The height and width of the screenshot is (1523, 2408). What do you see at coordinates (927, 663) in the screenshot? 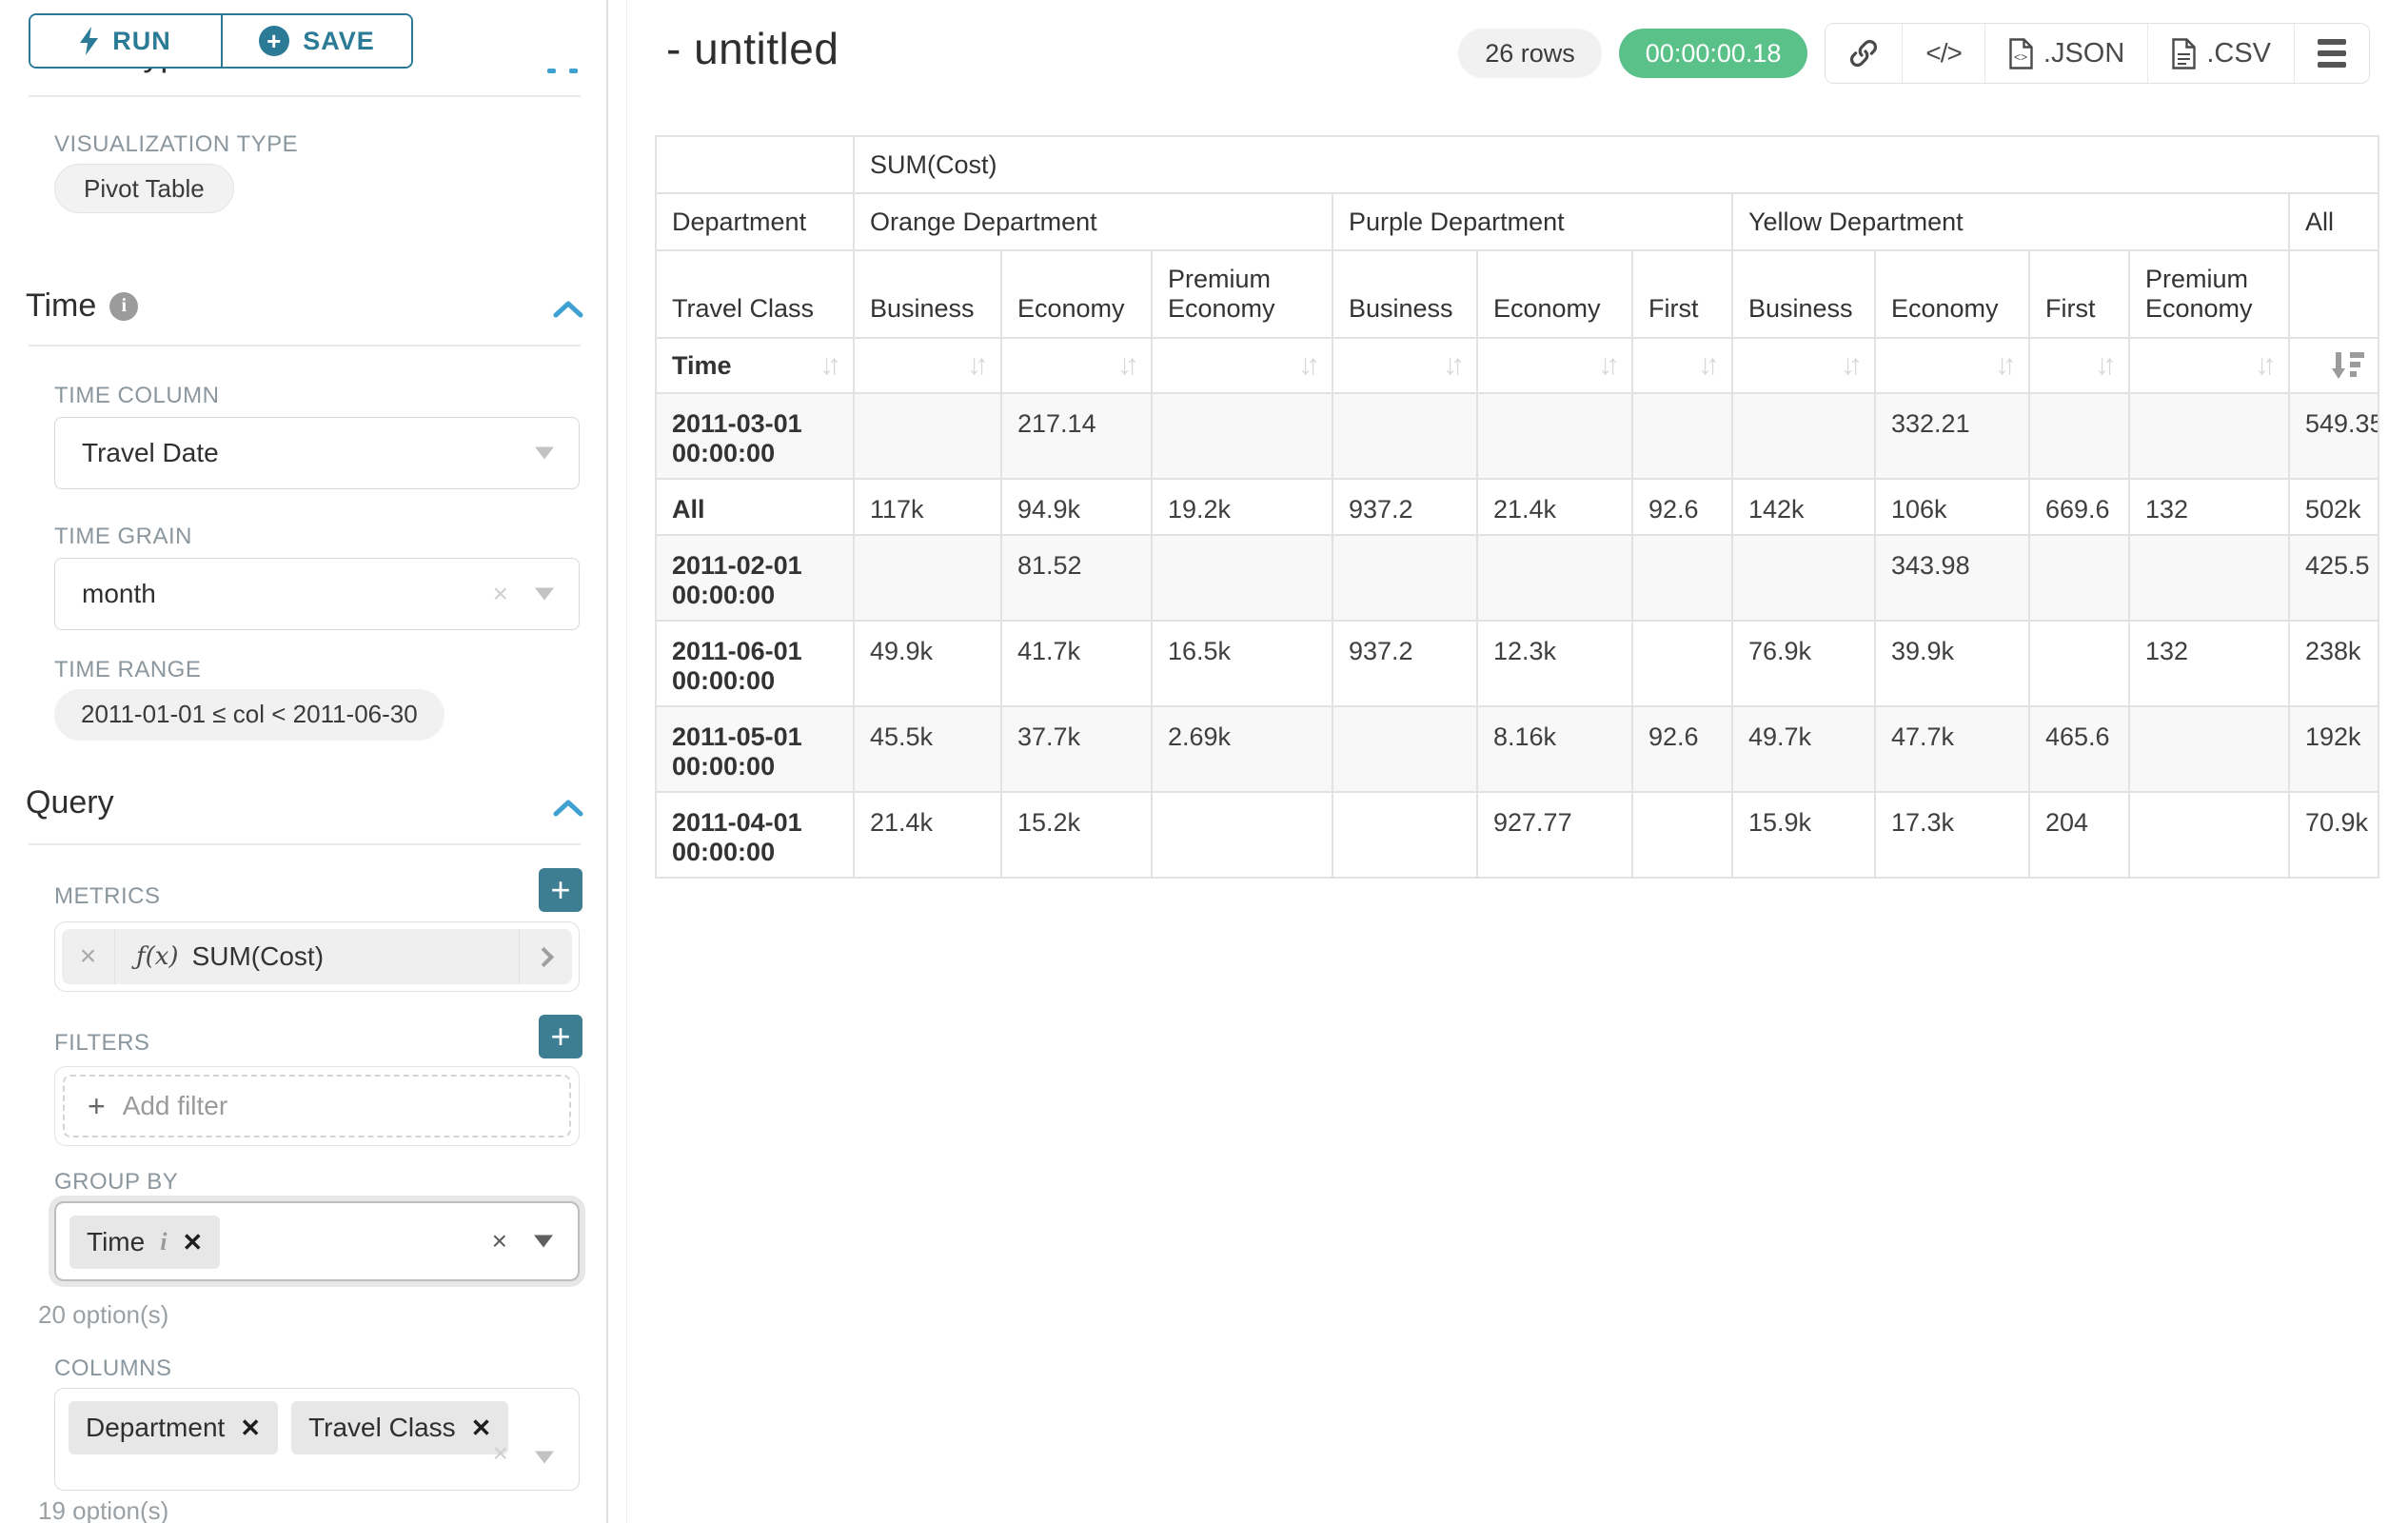
I see `pivot-value-cell: 49.9k` at bounding box center [927, 663].